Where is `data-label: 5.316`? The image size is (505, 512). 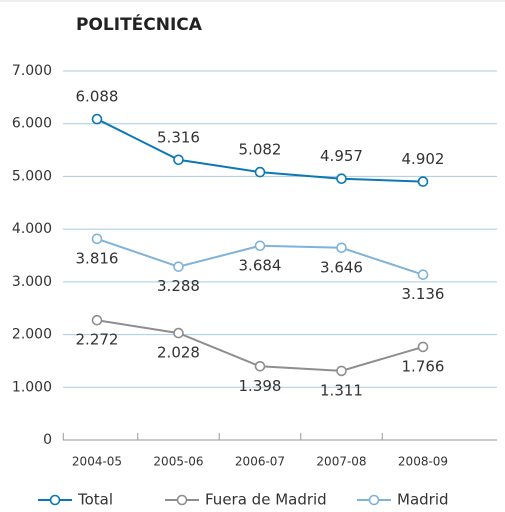 data-label: 5.316 is located at coordinates (178, 137).